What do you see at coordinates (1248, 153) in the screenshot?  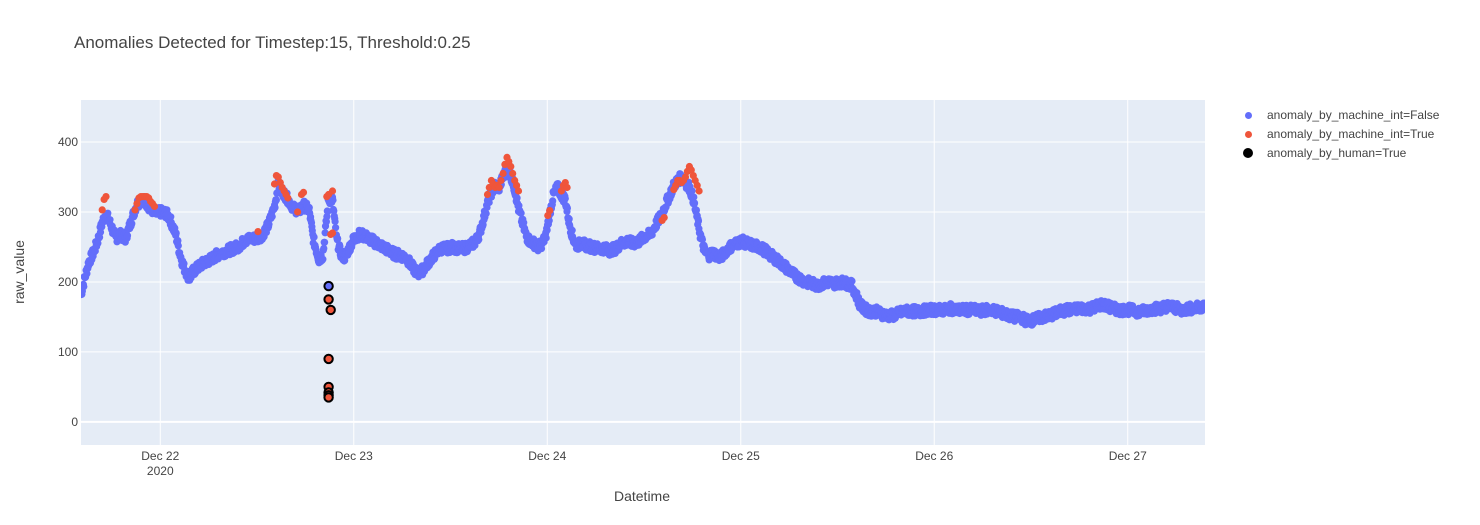 I see `legend-marker-human-anomaly` at bounding box center [1248, 153].